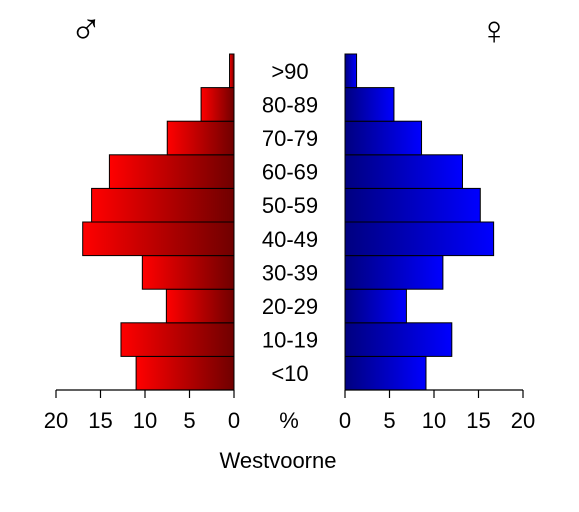 The width and height of the screenshot is (579, 512). Describe the element at coordinates (290, 272) in the screenshot. I see `age-group-label: 30-39` at that location.